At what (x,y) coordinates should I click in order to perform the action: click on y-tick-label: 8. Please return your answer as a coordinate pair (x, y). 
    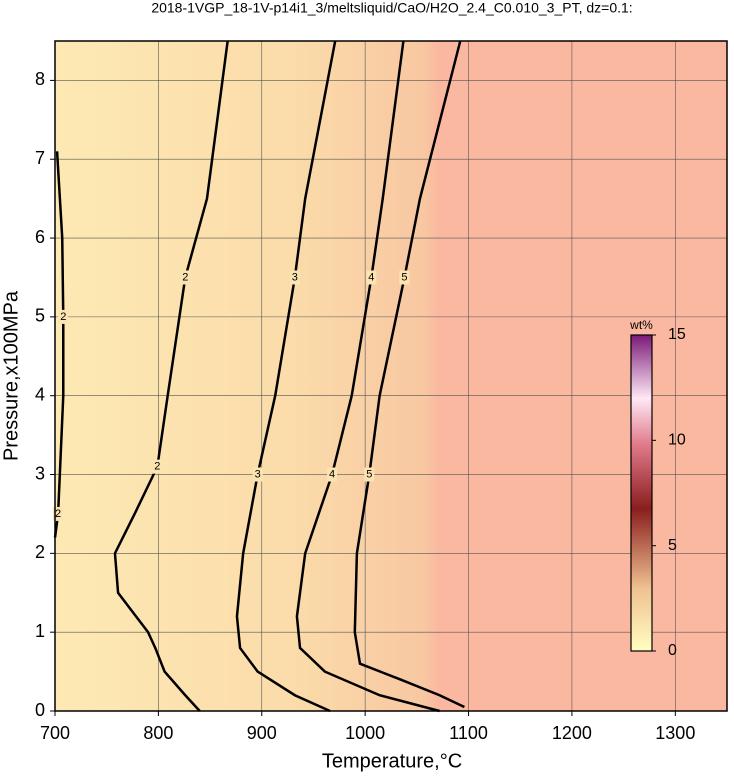
    Looking at the image, I should click on (40, 79).